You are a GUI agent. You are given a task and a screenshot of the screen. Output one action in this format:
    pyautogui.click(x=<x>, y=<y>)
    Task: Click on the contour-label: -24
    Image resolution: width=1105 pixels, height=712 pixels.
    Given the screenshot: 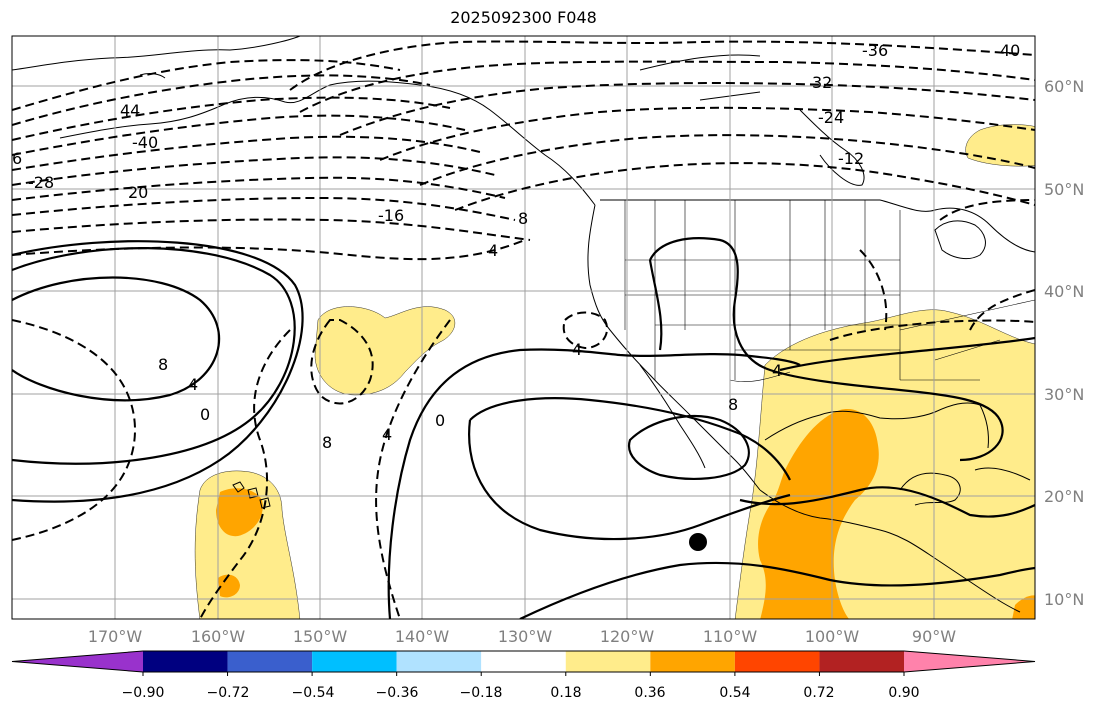 What is the action you would take?
    pyautogui.click(x=831, y=117)
    